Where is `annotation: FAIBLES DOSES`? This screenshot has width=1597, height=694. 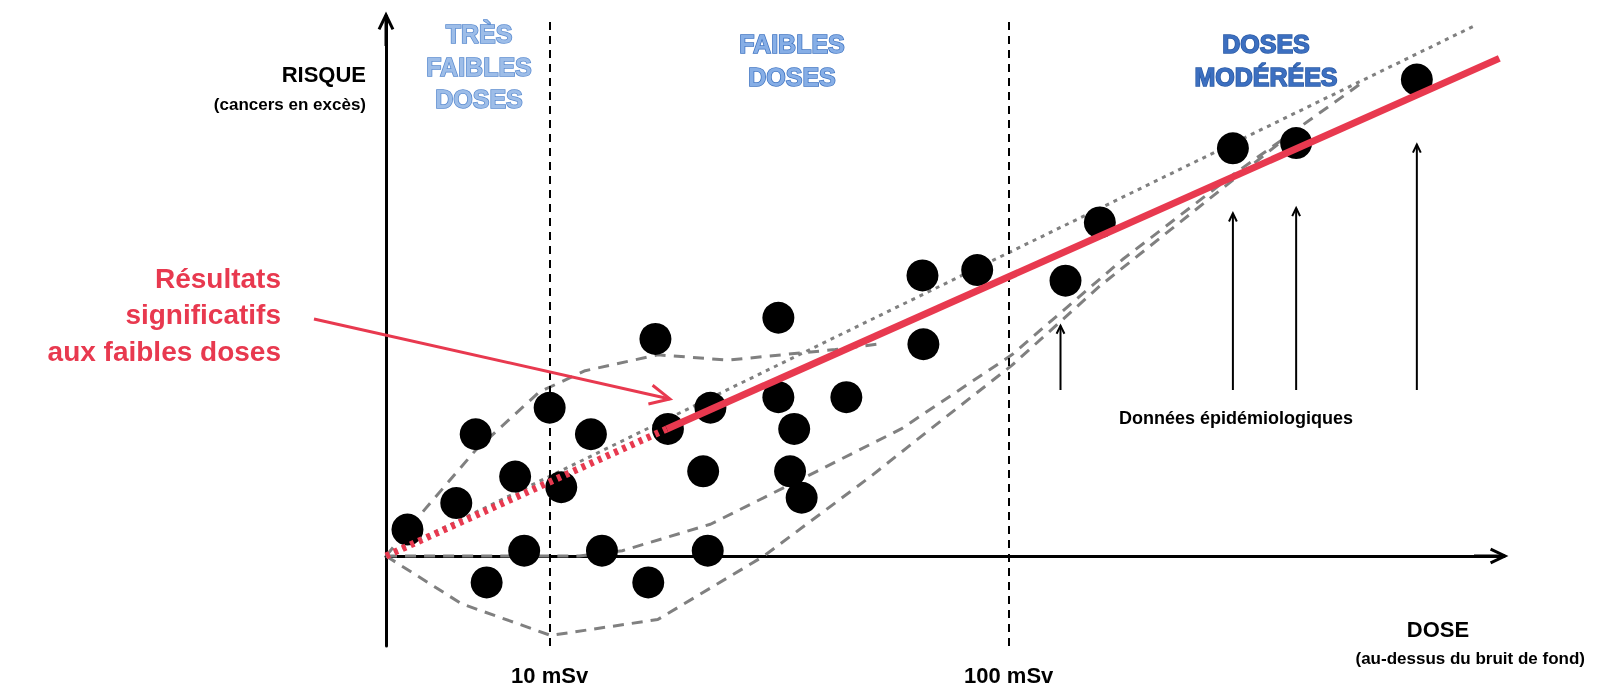
annotation: FAIBLES DOSES is located at coordinates (792, 60).